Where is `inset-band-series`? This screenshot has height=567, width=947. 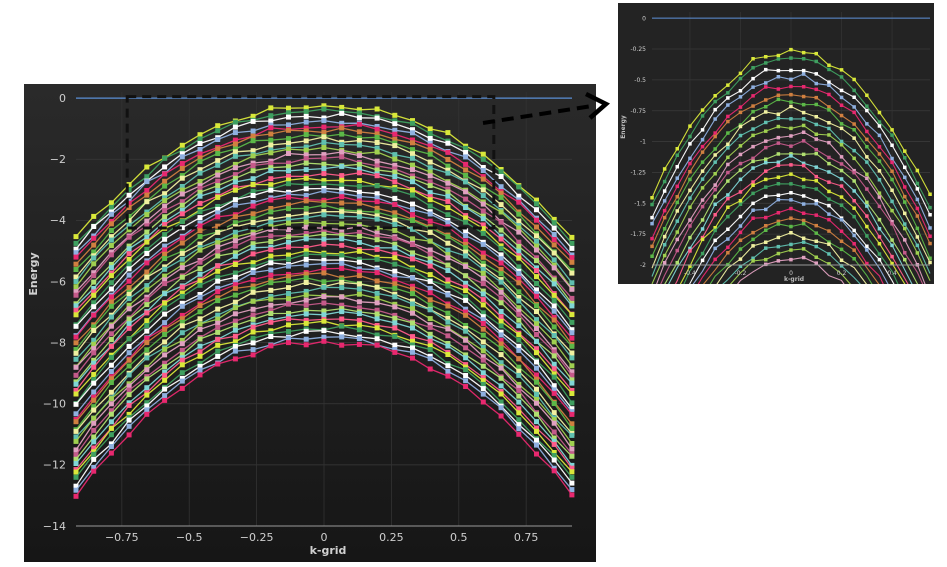 inset-band-series is located at coordinates (791, 133).